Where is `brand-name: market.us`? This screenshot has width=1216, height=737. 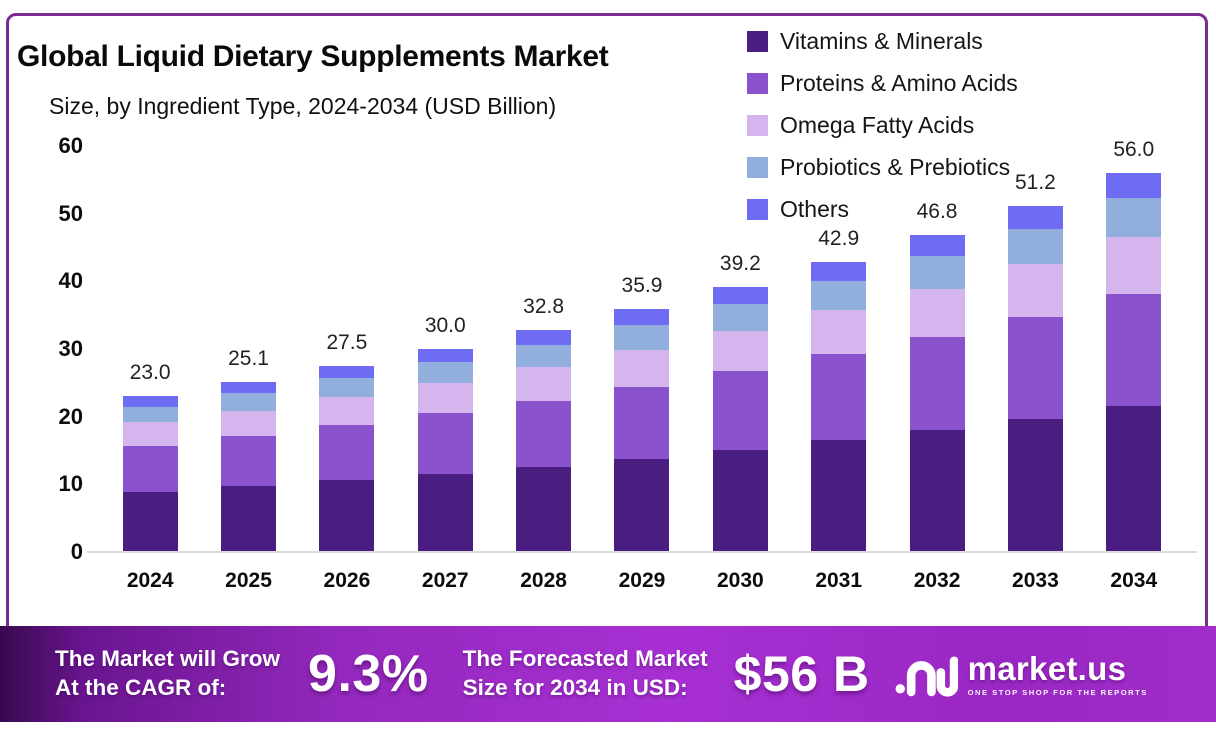 brand-name: market.us is located at coordinates (1047, 668).